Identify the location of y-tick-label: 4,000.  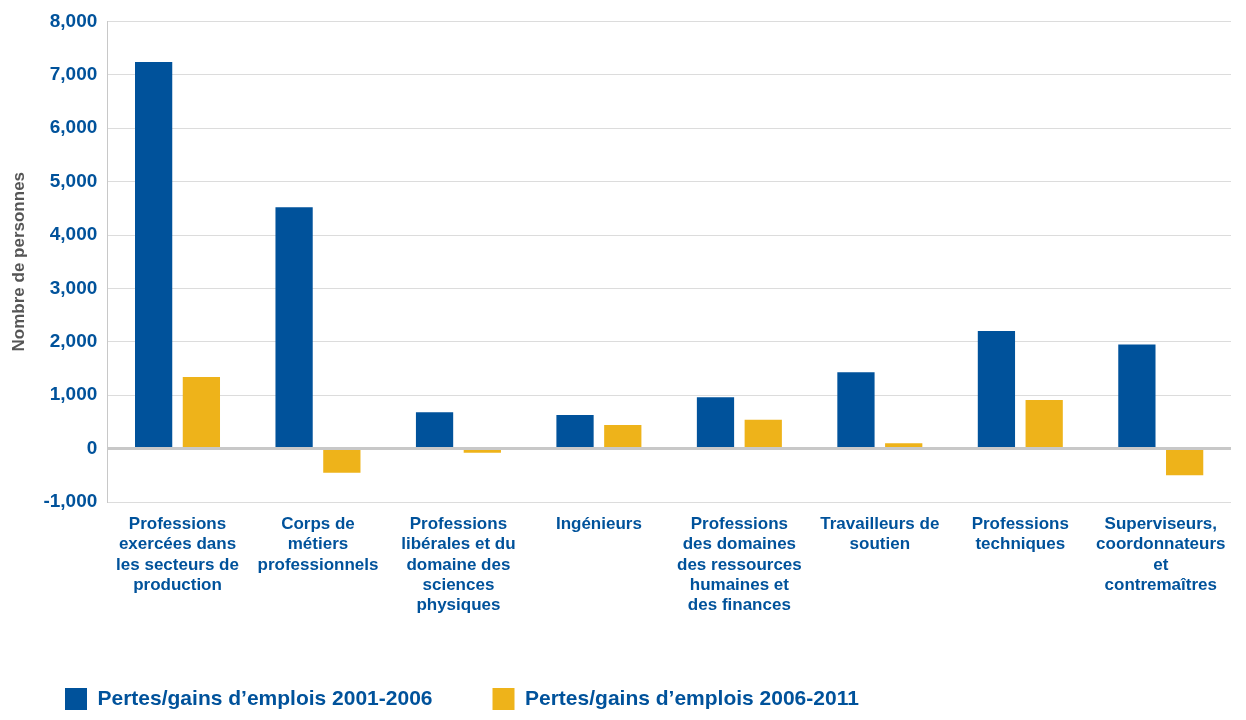
(73, 234).